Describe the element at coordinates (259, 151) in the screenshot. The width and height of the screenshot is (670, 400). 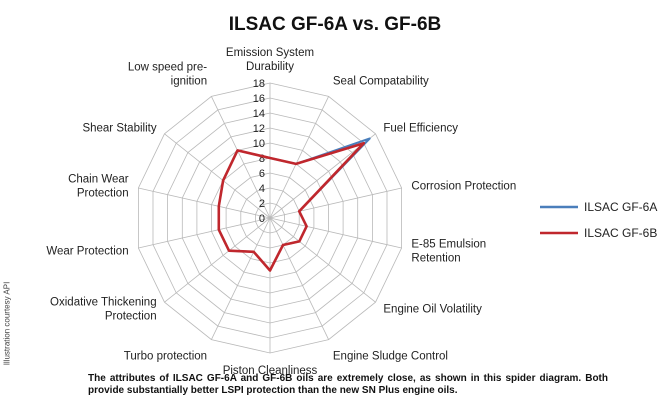
I see `radial-tick-labels: 0 2 4 6 8 10 12 14 16 18` at that location.